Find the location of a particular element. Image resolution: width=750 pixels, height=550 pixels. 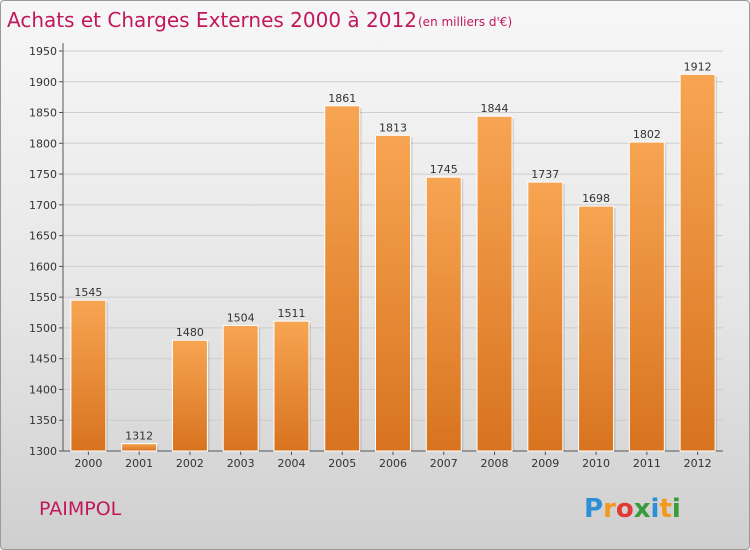

y-tick-label: 1700 is located at coordinates (43, 205).